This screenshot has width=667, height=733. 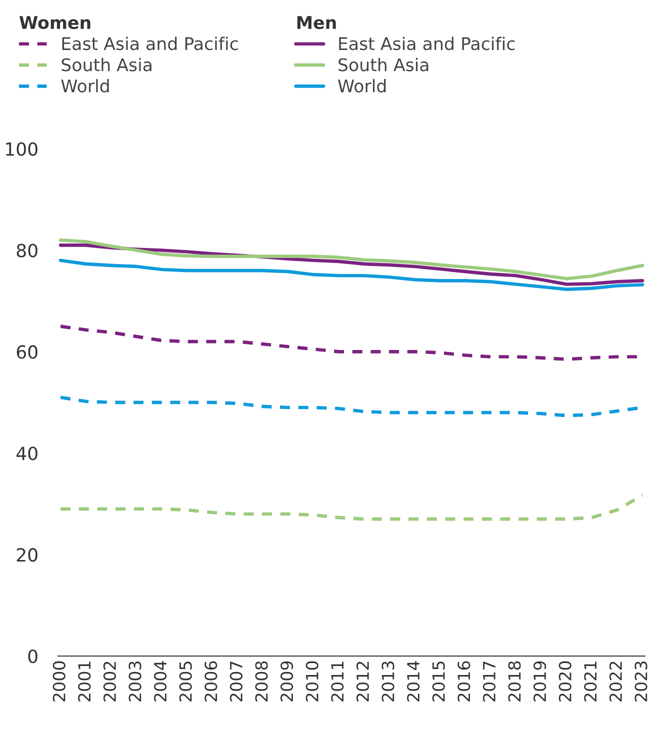 What do you see at coordinates (59, 681) in the screenshot?
I see `x-tick-label: 2000` at bounding box center [59, 681].